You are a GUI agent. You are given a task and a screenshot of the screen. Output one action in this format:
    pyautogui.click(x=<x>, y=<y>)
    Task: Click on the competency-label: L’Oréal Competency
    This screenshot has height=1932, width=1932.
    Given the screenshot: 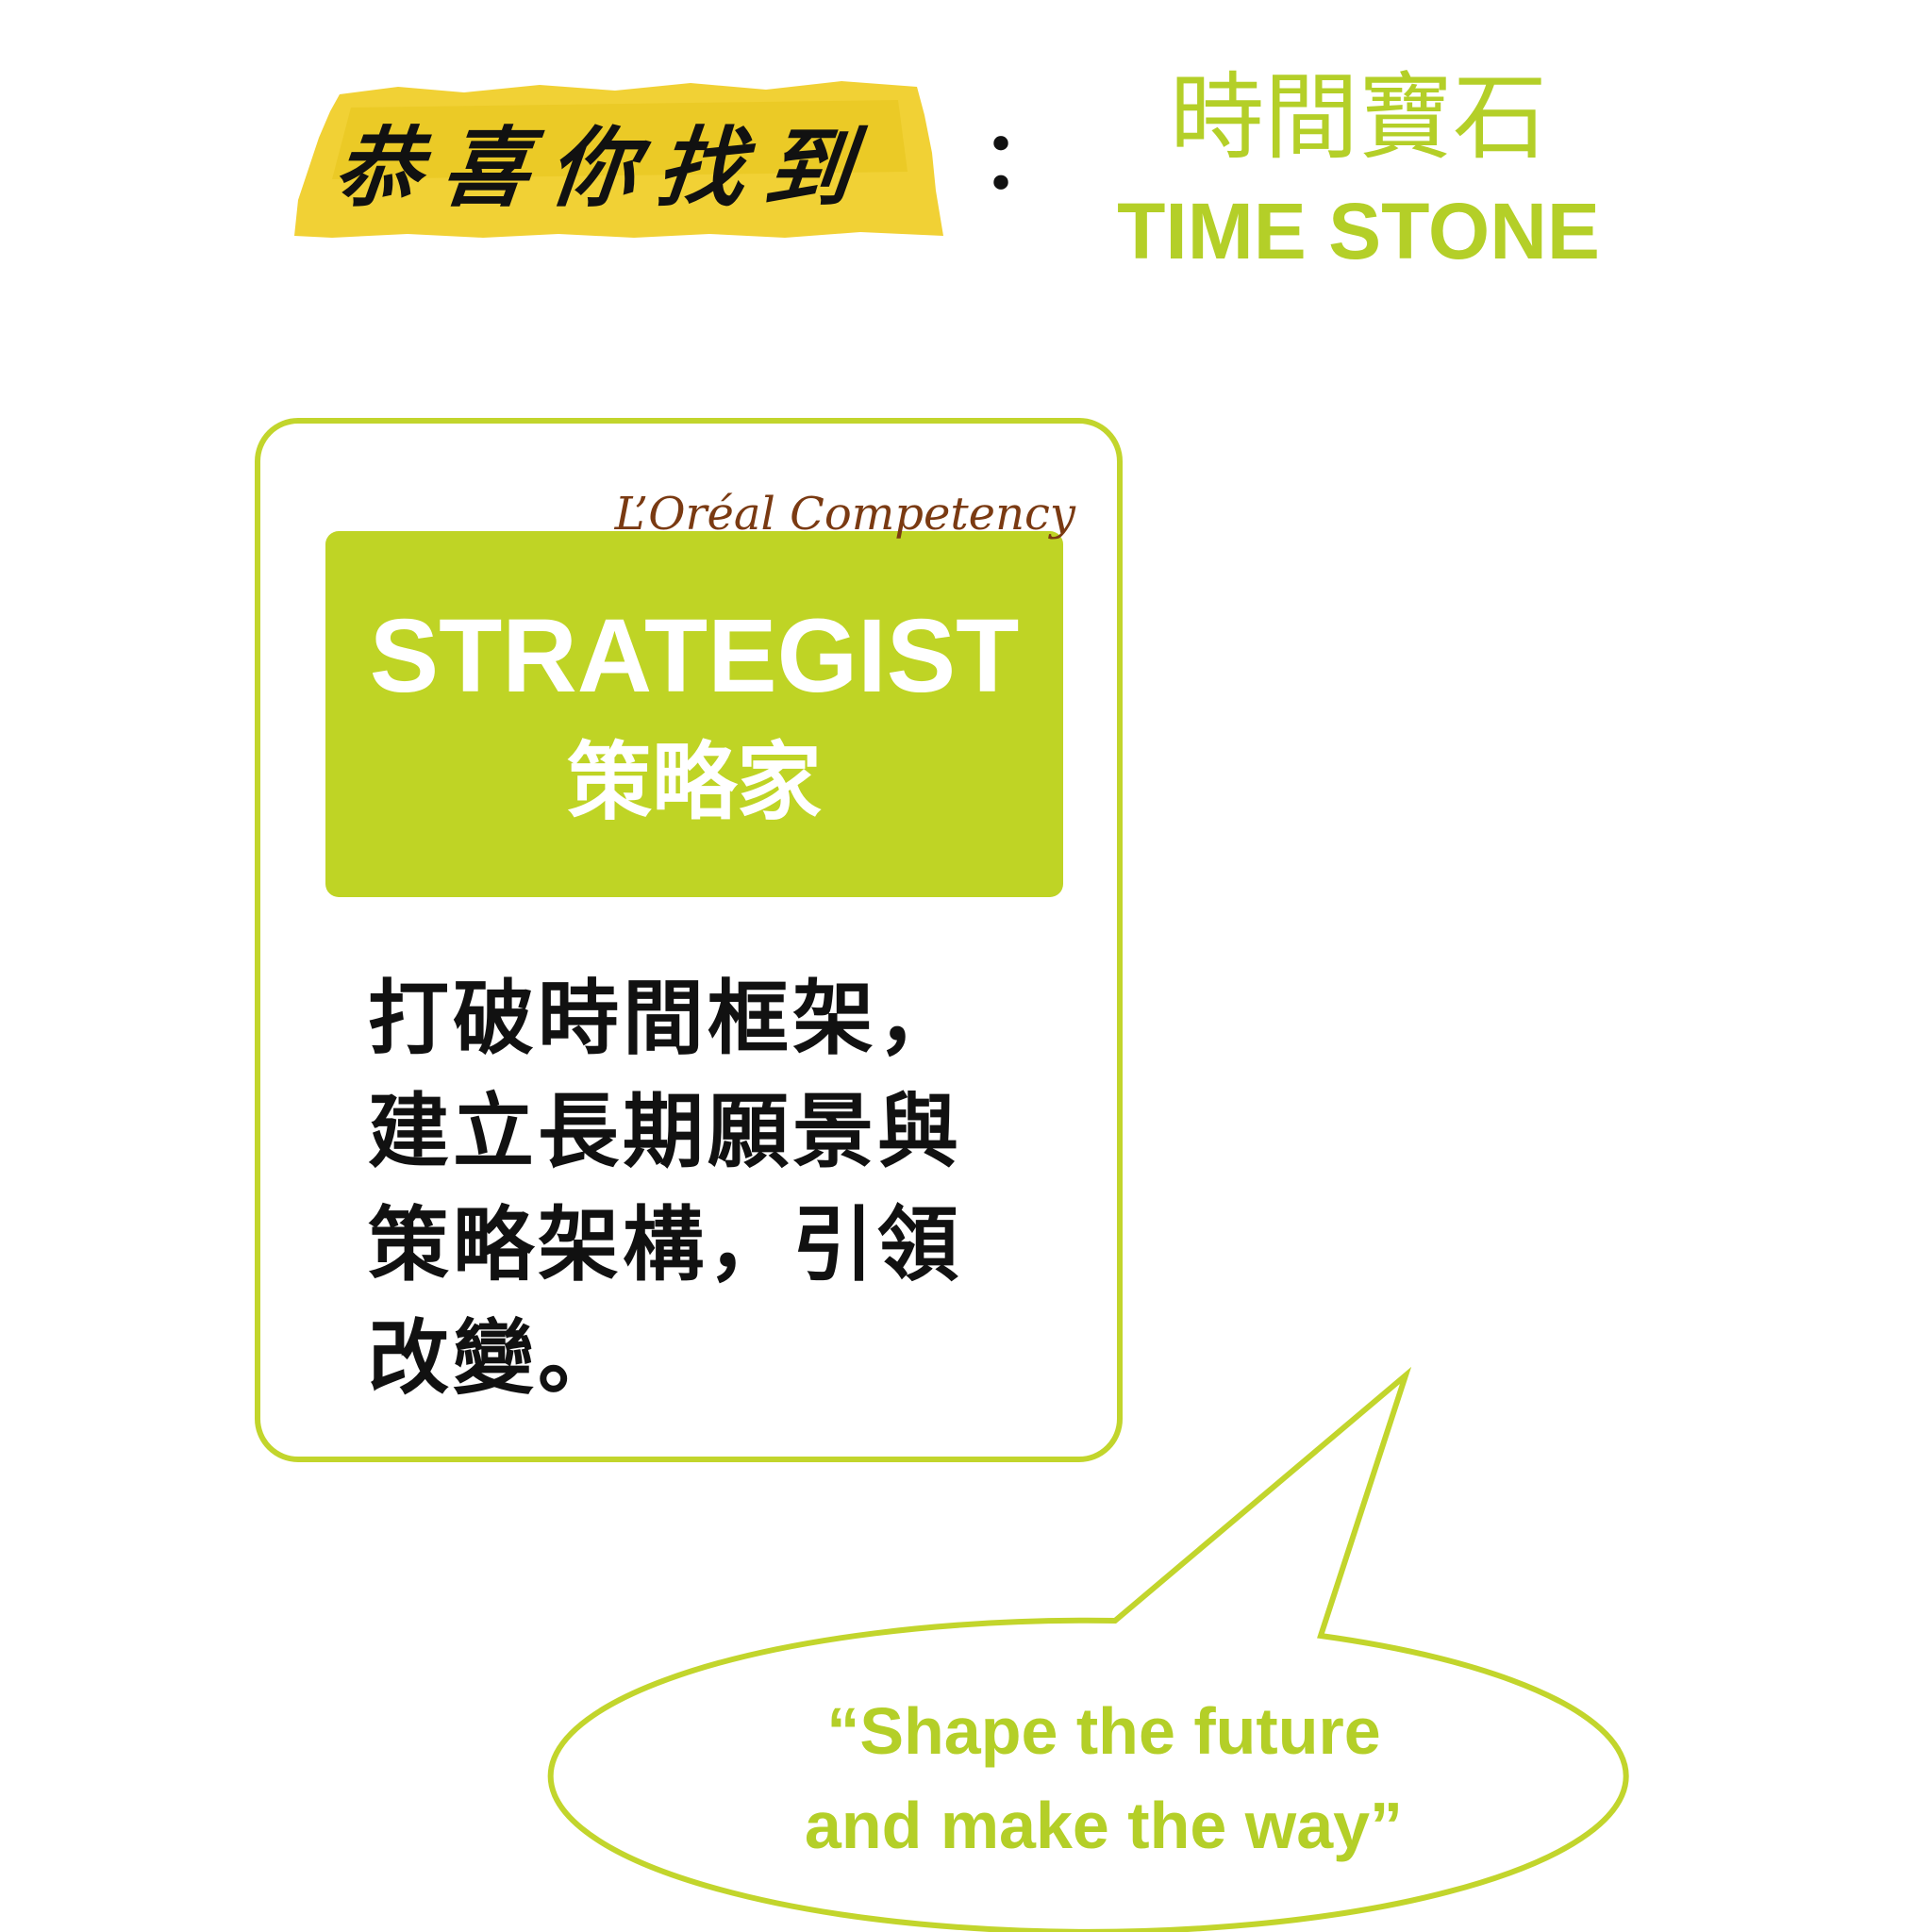 What is the action you would take?
    pyautogui.click(x=844, y=514)
    